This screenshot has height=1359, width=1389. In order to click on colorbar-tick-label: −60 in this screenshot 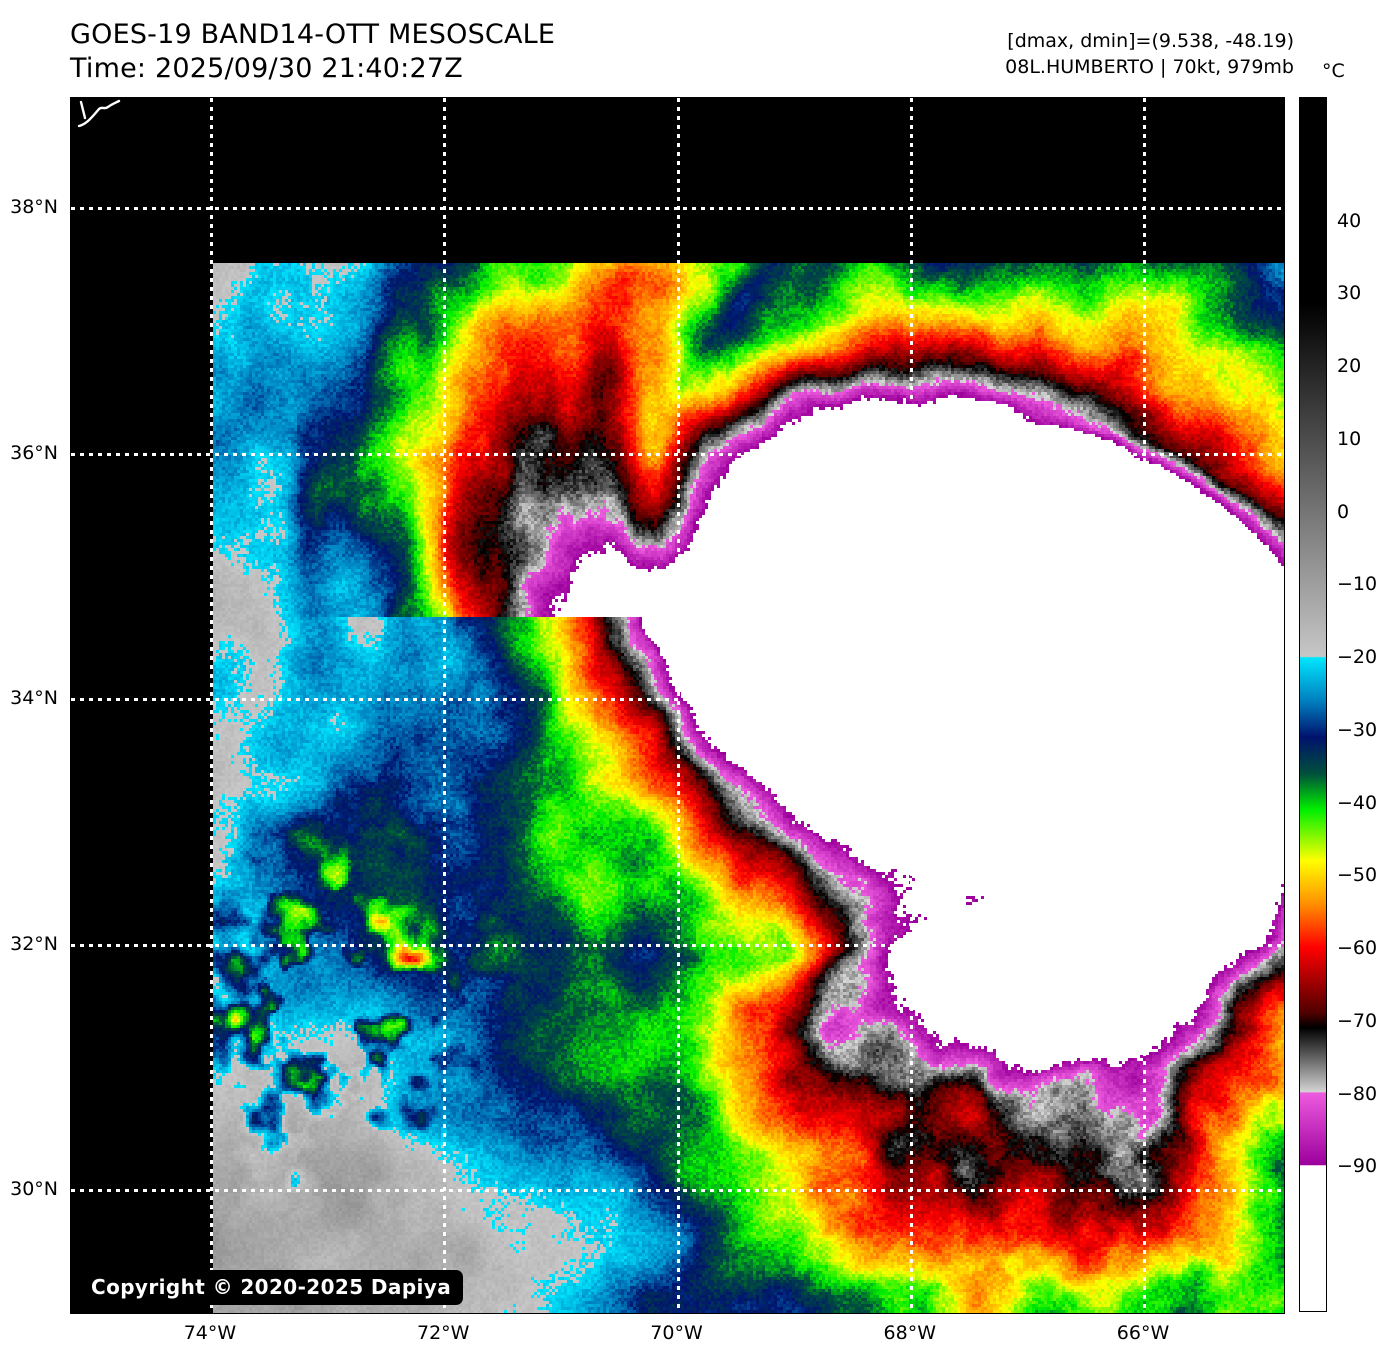, I will do `click(1357, 948)`.